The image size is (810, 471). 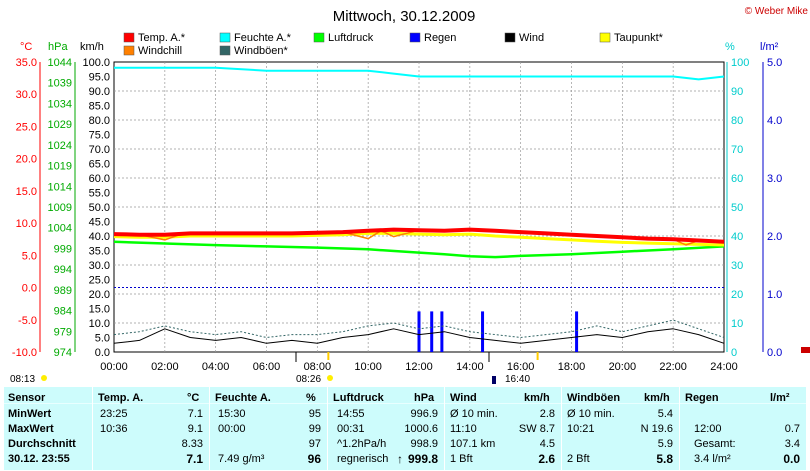 I want to click on legend-label-7: Windböen*, so click(x=261, y=51).